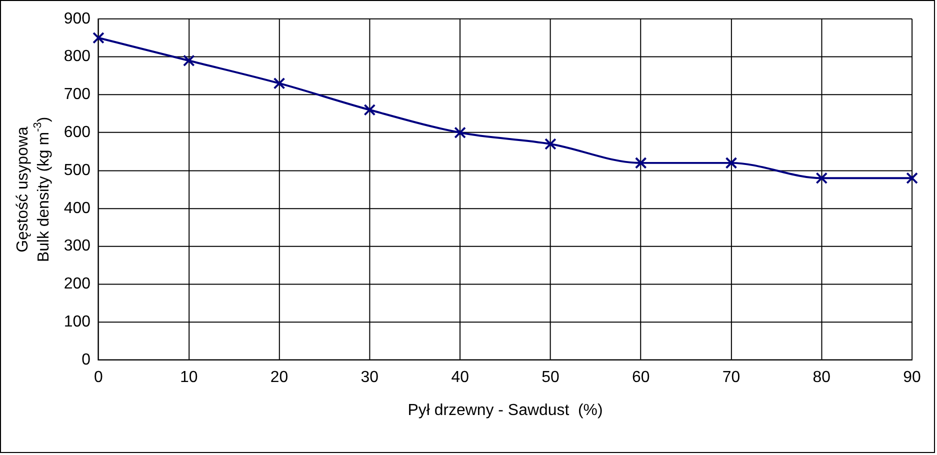  Describe the element at coordinates (821, 377) in the screenshot. I see `x-tick-label: 80` at that location.